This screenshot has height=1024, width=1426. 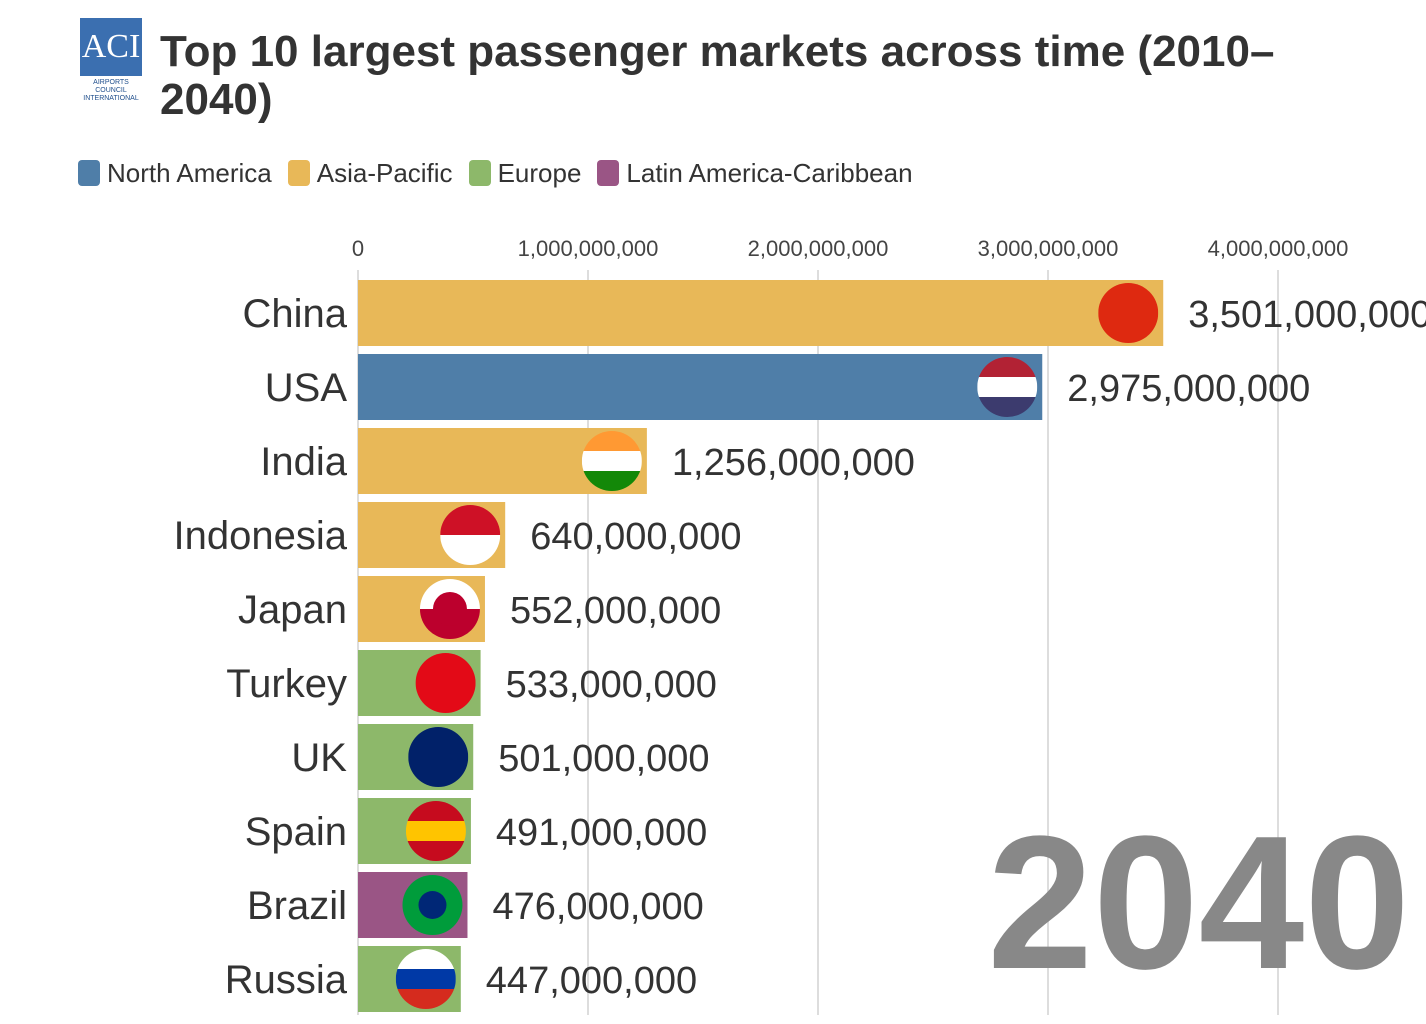 I want to click on year-label: 2040, so click(x=1198, y=903).